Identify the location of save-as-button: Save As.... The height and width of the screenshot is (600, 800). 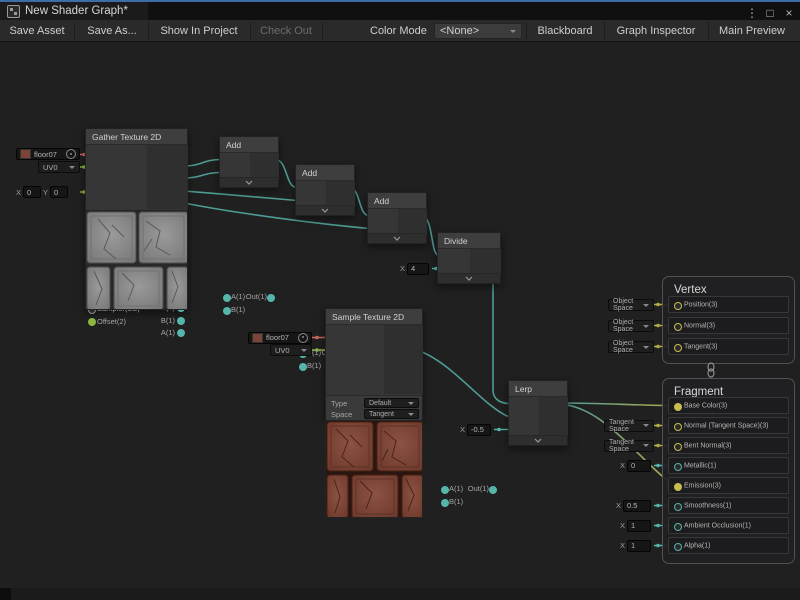
(112, 31).